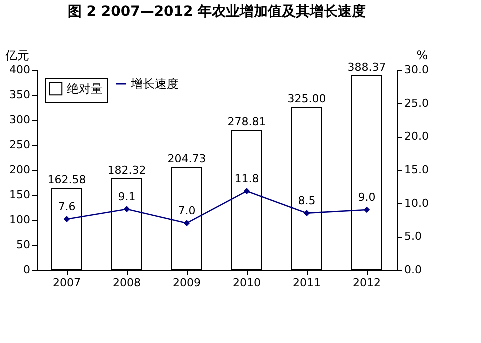 Image resolution: width=481 pixels, height=343 pixels. What do you see at coordinates (416, 70) in the screenshot?
I see `y2-tick-label: 30.0` at bounding box center [416, 70].